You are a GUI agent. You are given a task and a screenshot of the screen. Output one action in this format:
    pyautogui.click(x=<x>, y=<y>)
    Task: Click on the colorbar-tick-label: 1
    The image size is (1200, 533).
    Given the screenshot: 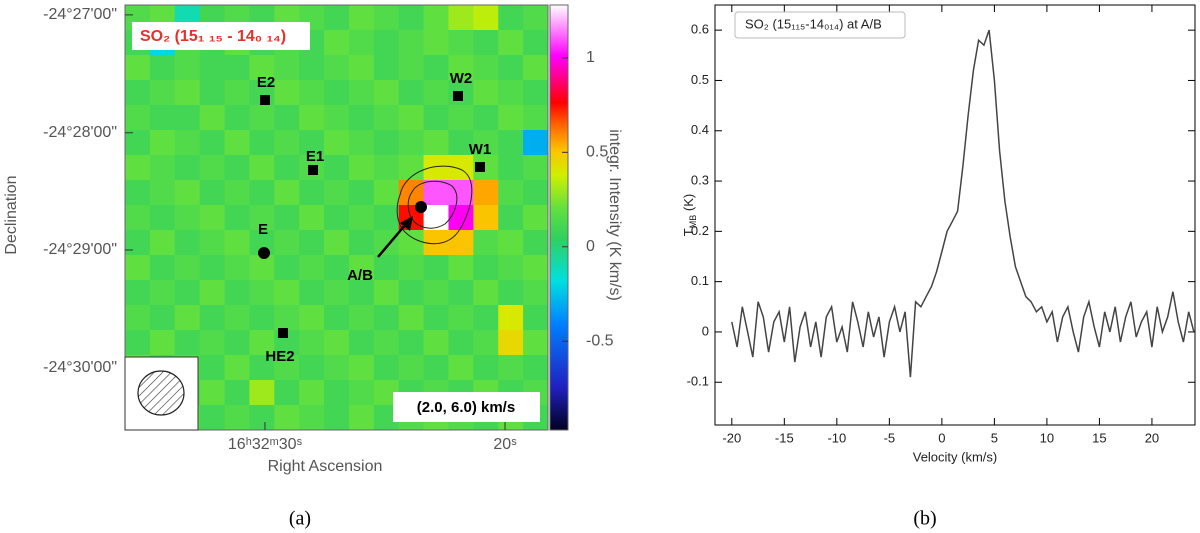 What is the action you would take?
    pyautogui.click(x=590, y=57)
    